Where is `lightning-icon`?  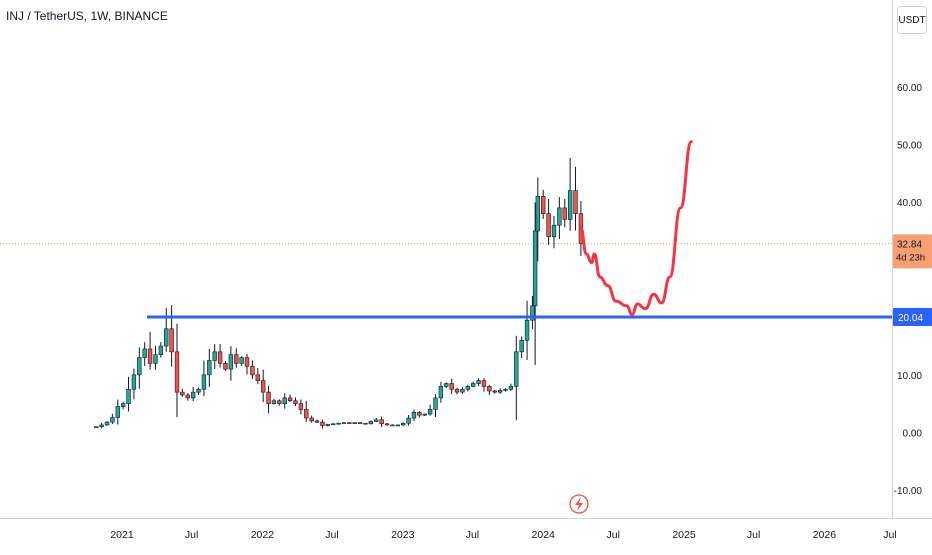
lightning-icon is located at coordinates (579, 504).